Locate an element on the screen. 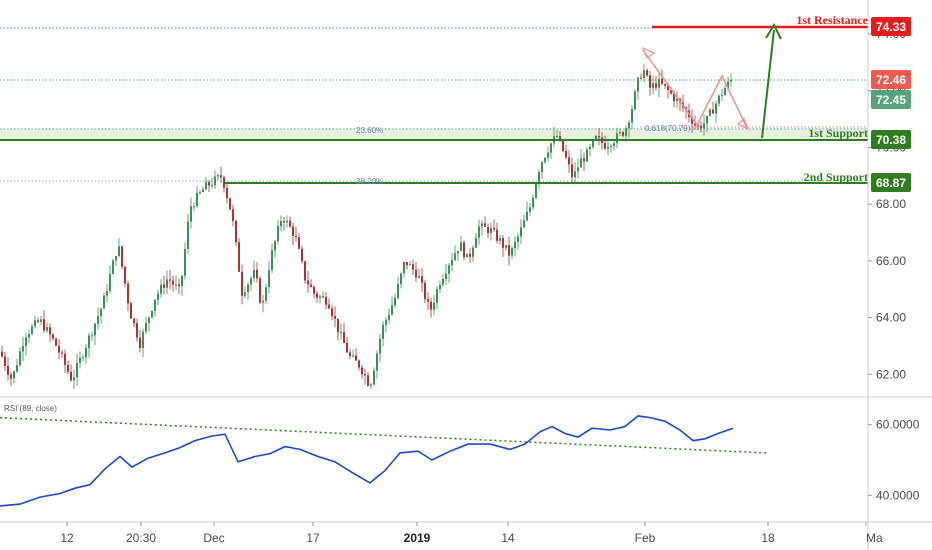 This screenshot has height=550, width=932. rsi-title: RSI (89, close) is located at coordinates (30, 408).